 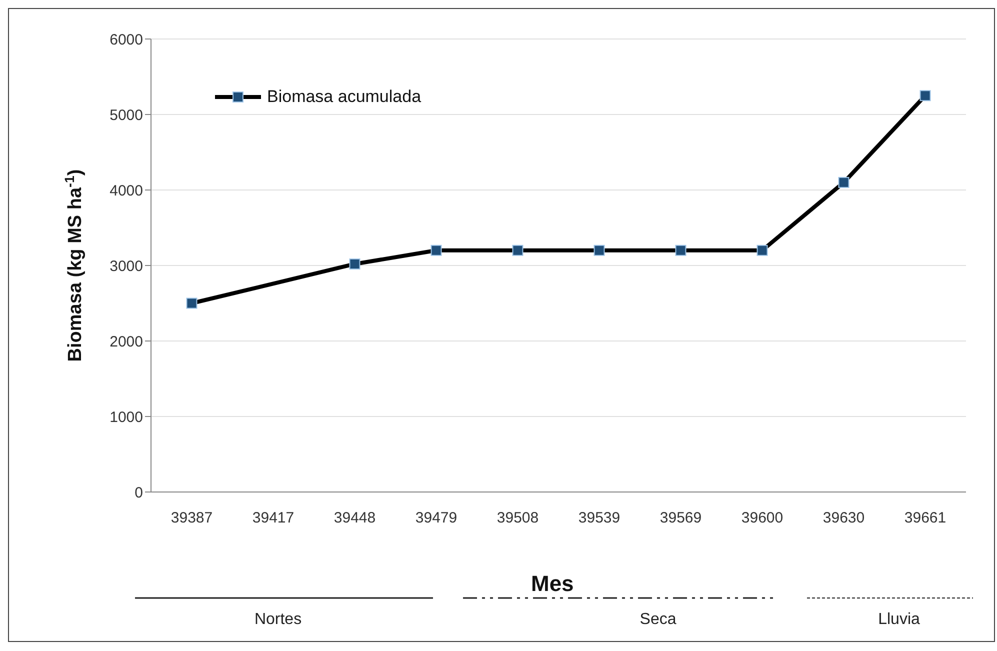 I want to click on text: Nortes, so click(x=278, y=620).